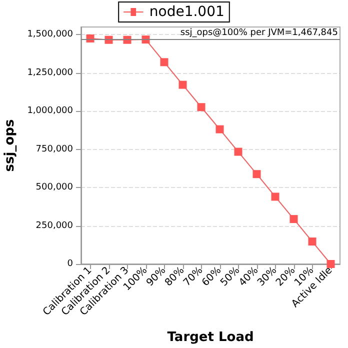 The width and height of the screenshot is (348, 348). What do you see at coordinates (186, 12) in the screenshot?
I see `legend-label: node1.001` at bounding box center [186, 12].